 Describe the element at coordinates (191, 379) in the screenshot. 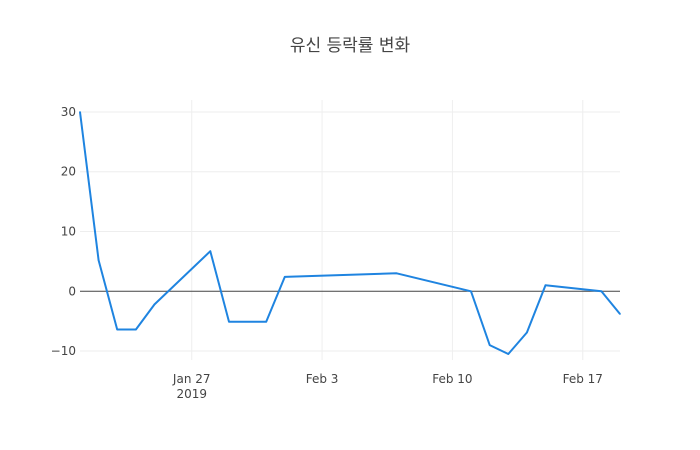

I see `x-tick-label: Jan 27` at that location.